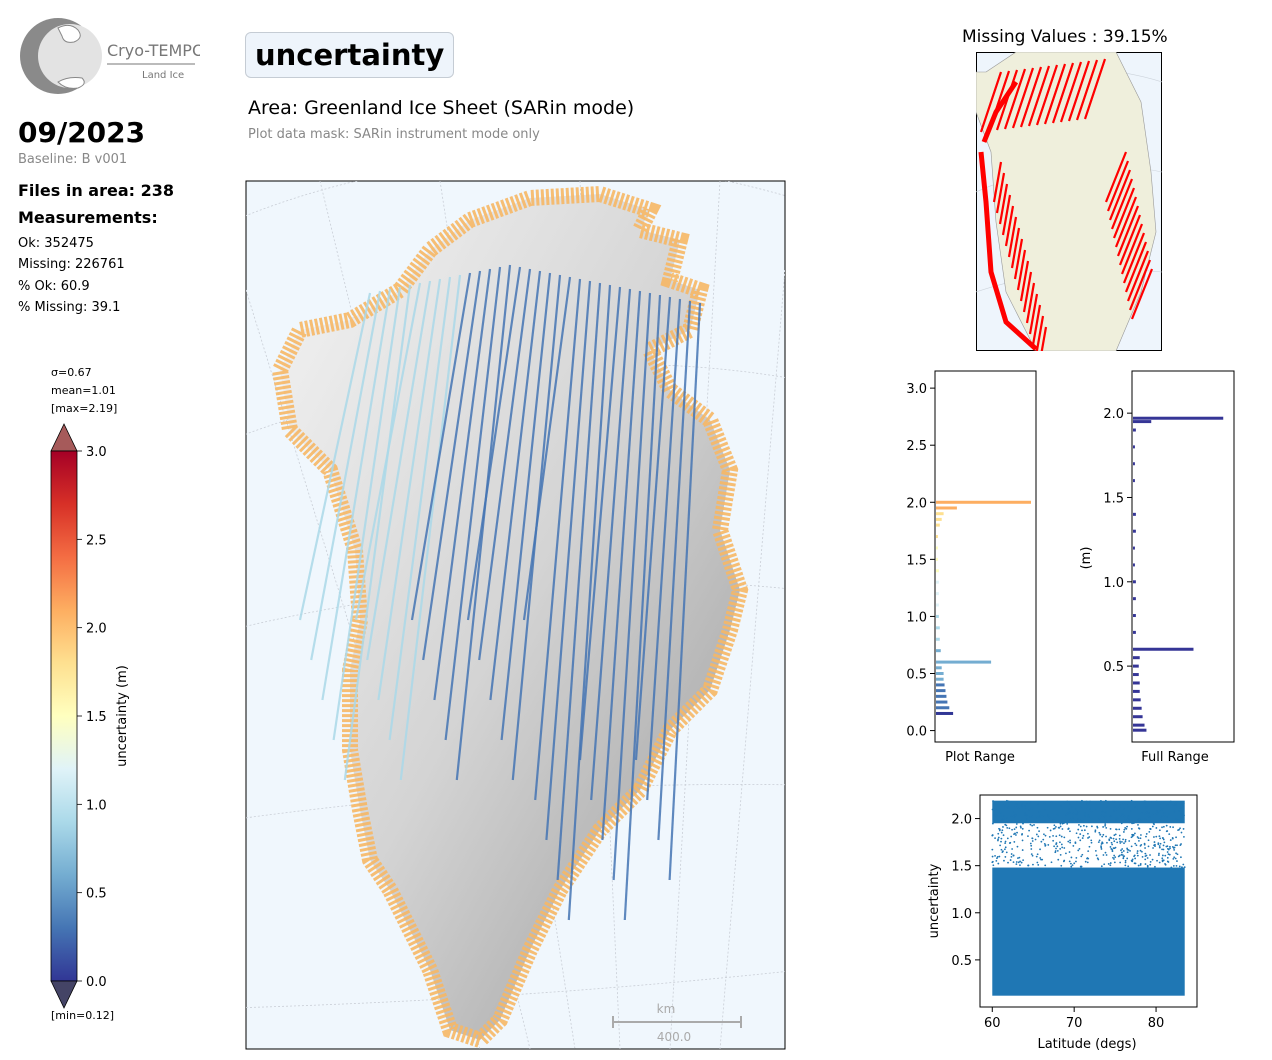 This screenshot has width=1272, height=1060. What do you see at coordinates (71, 83) in the screenshot?
I see `logo-antarctica-icon` at bounding box center [71, 83].